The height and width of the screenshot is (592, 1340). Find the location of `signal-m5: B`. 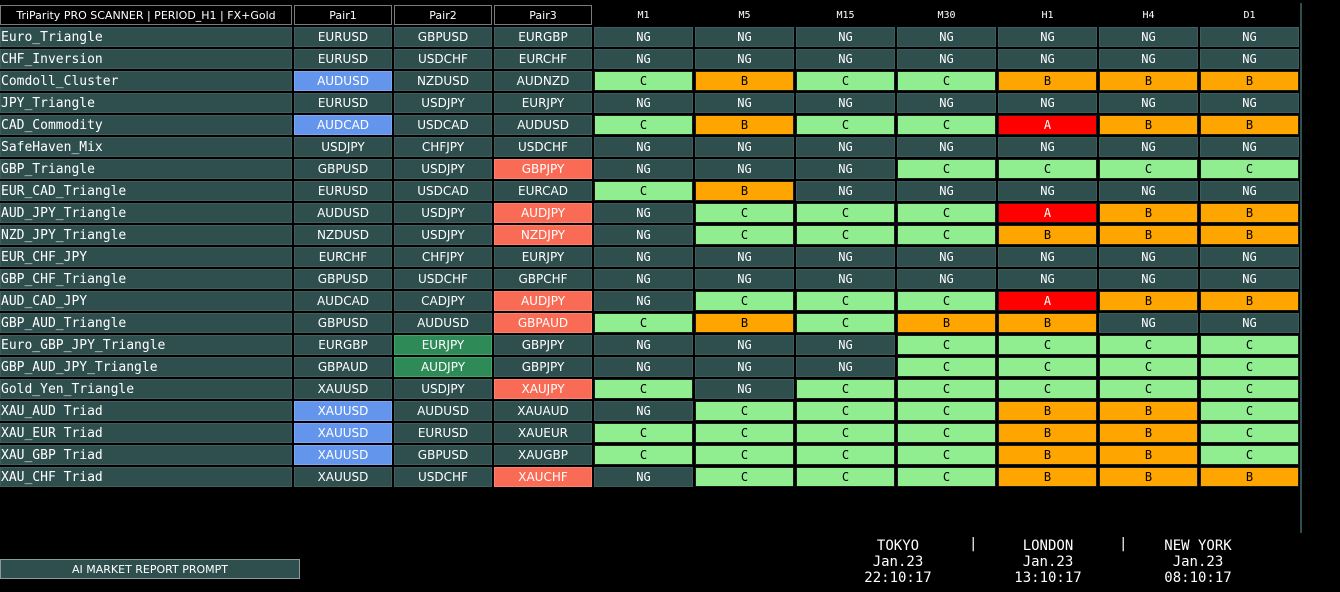

signal-m5: B is located at coordinates (744, 323).